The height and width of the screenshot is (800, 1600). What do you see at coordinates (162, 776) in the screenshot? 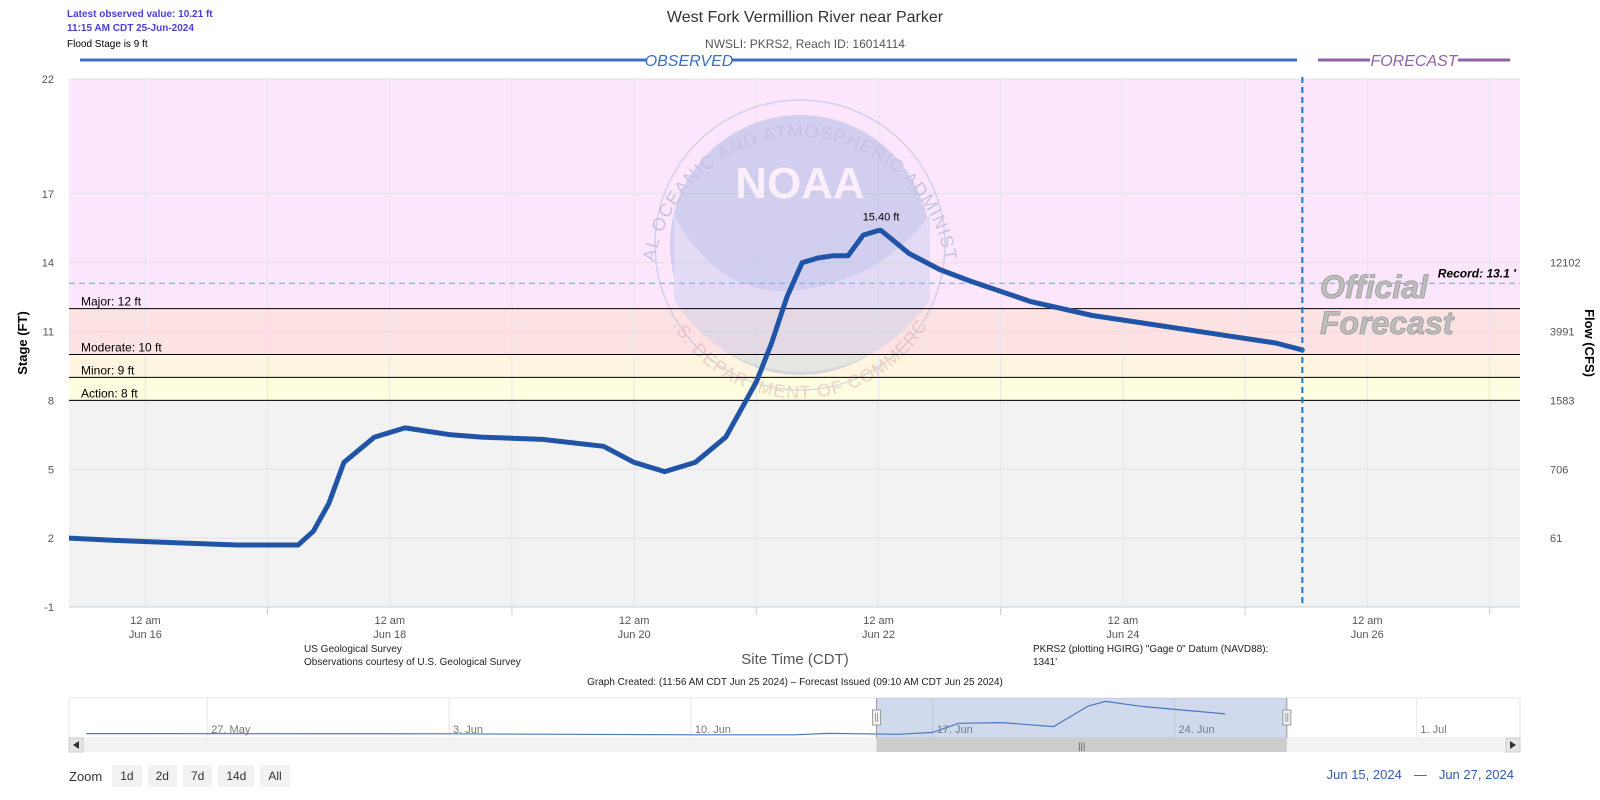
I see `zoom-2d-button: 2d` at bounding box center [162, 776].